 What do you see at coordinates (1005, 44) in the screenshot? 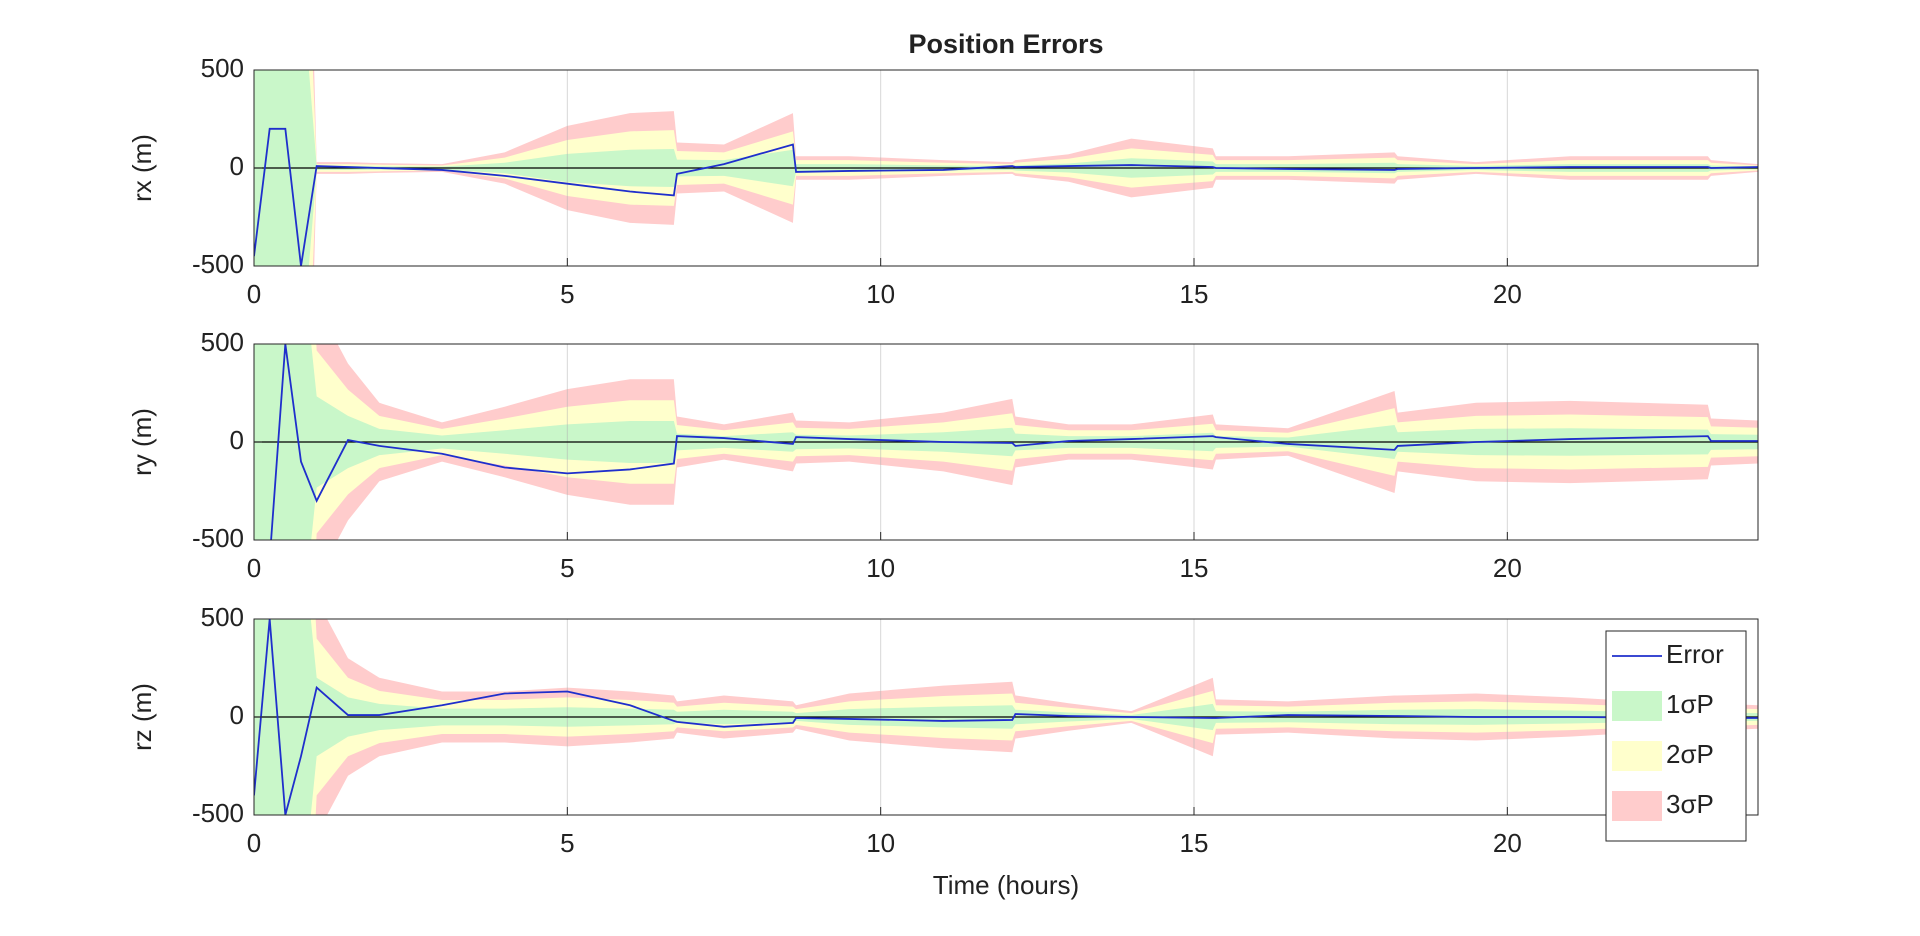
I see `chart-title: Position Errors` at bounding box center [1005, 44].